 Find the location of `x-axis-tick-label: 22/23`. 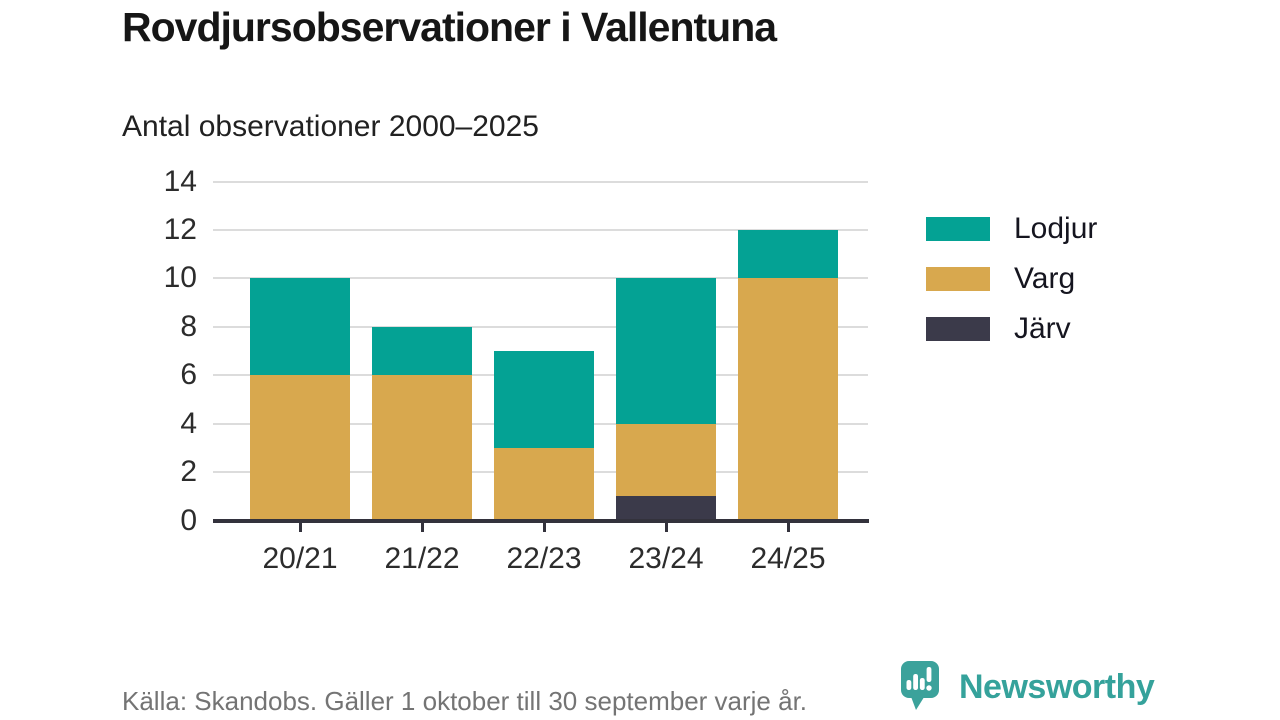

x-axis-tick-label: 22/23 is located at coordinates (544, 558).